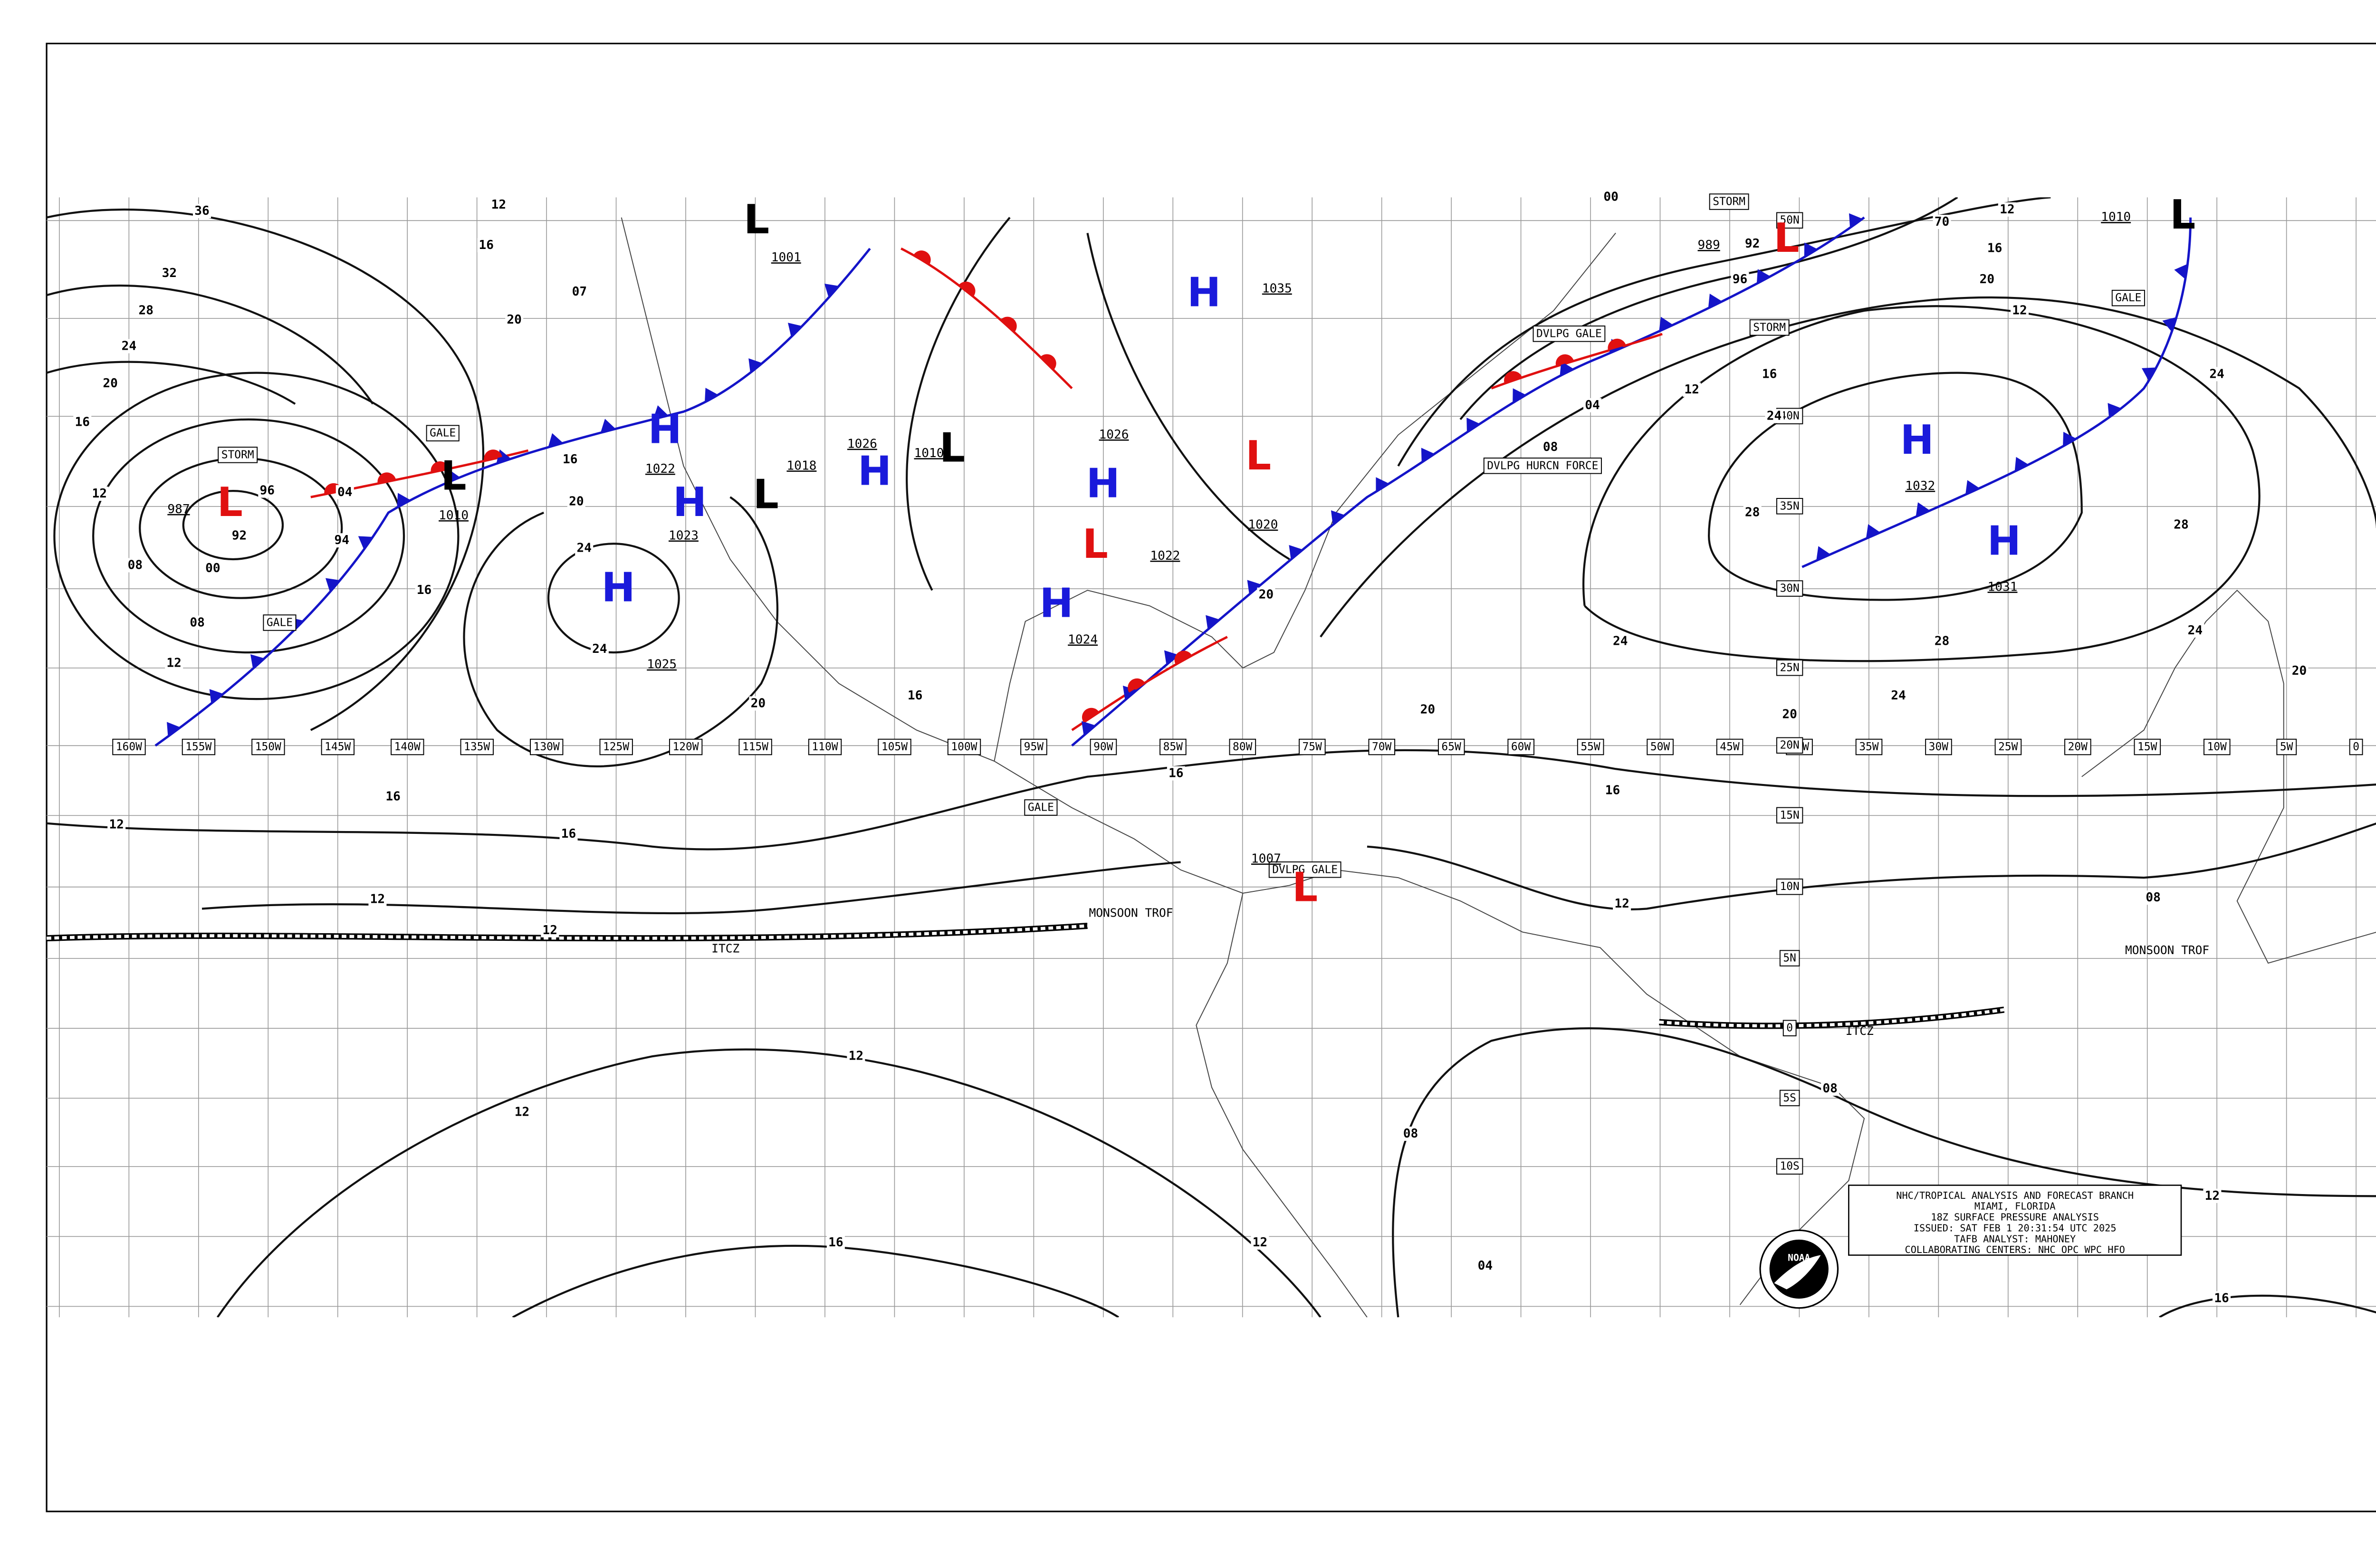 This screenshot has width=2376, height=1568. I want to click on low-pressure: 1010, so click(929, 453).